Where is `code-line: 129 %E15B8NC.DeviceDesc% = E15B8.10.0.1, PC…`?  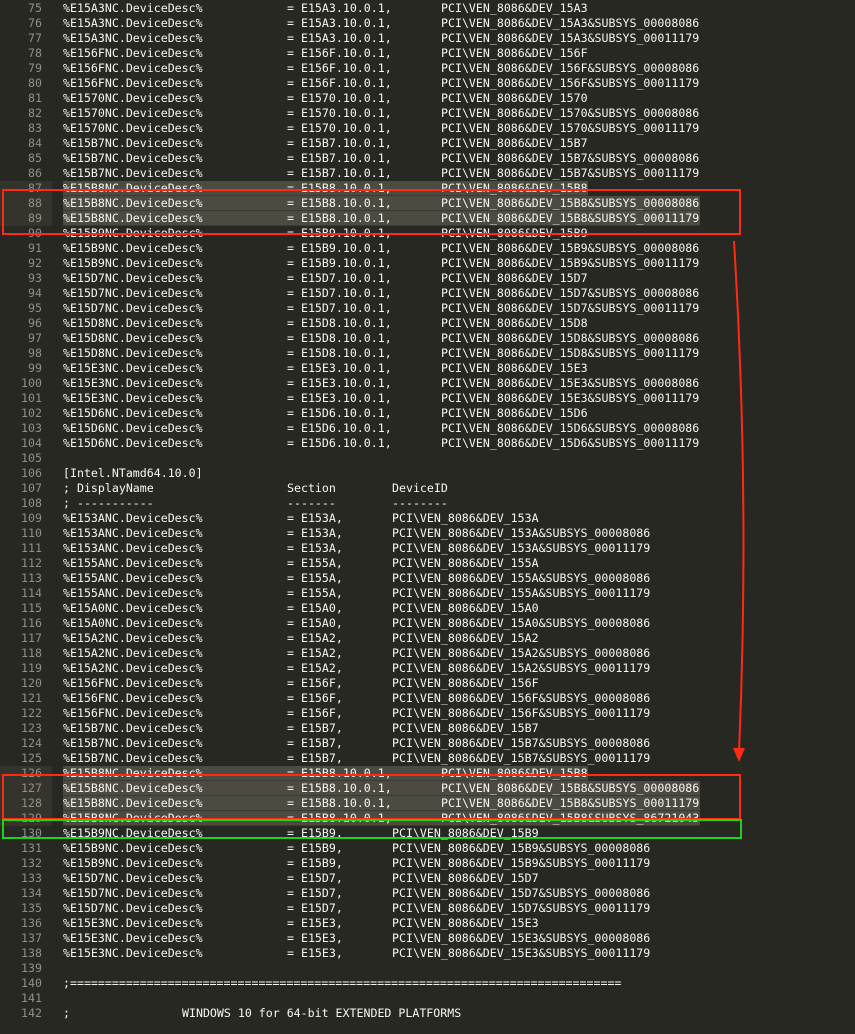
code-line: 129 %E15B8NC.DeviceDesc% = E15B8.10.0.1, PC… is located at coordinates (427, 818).